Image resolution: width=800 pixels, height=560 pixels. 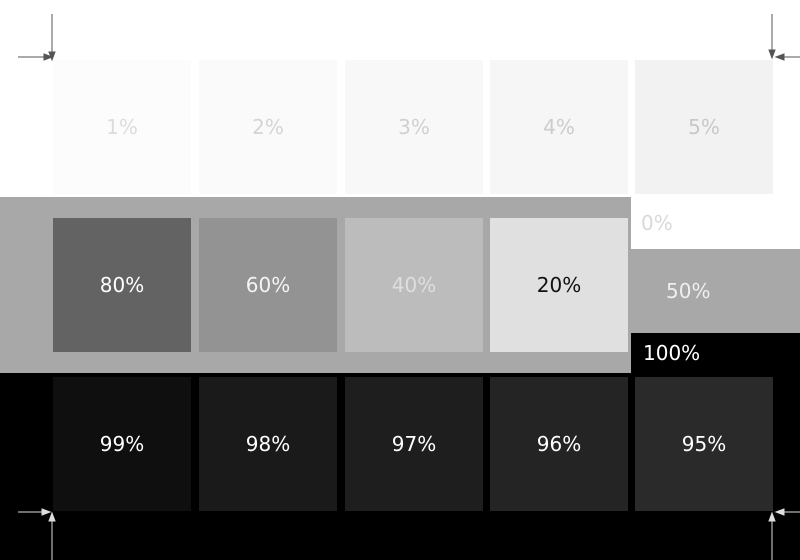 What do you see at coordinates (268, 127) in the screenshot?
I see `swatch-2-percent: 2%` at bounding box center [268, 127].